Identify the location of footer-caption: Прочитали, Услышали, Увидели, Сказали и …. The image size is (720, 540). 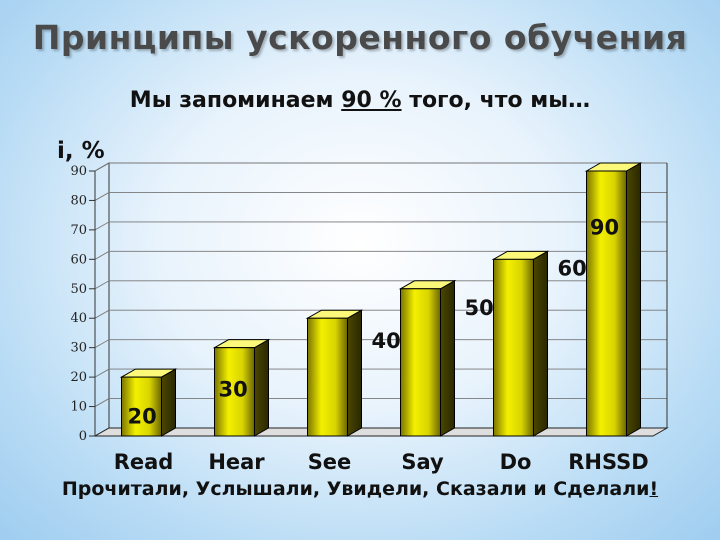
(360, 489).